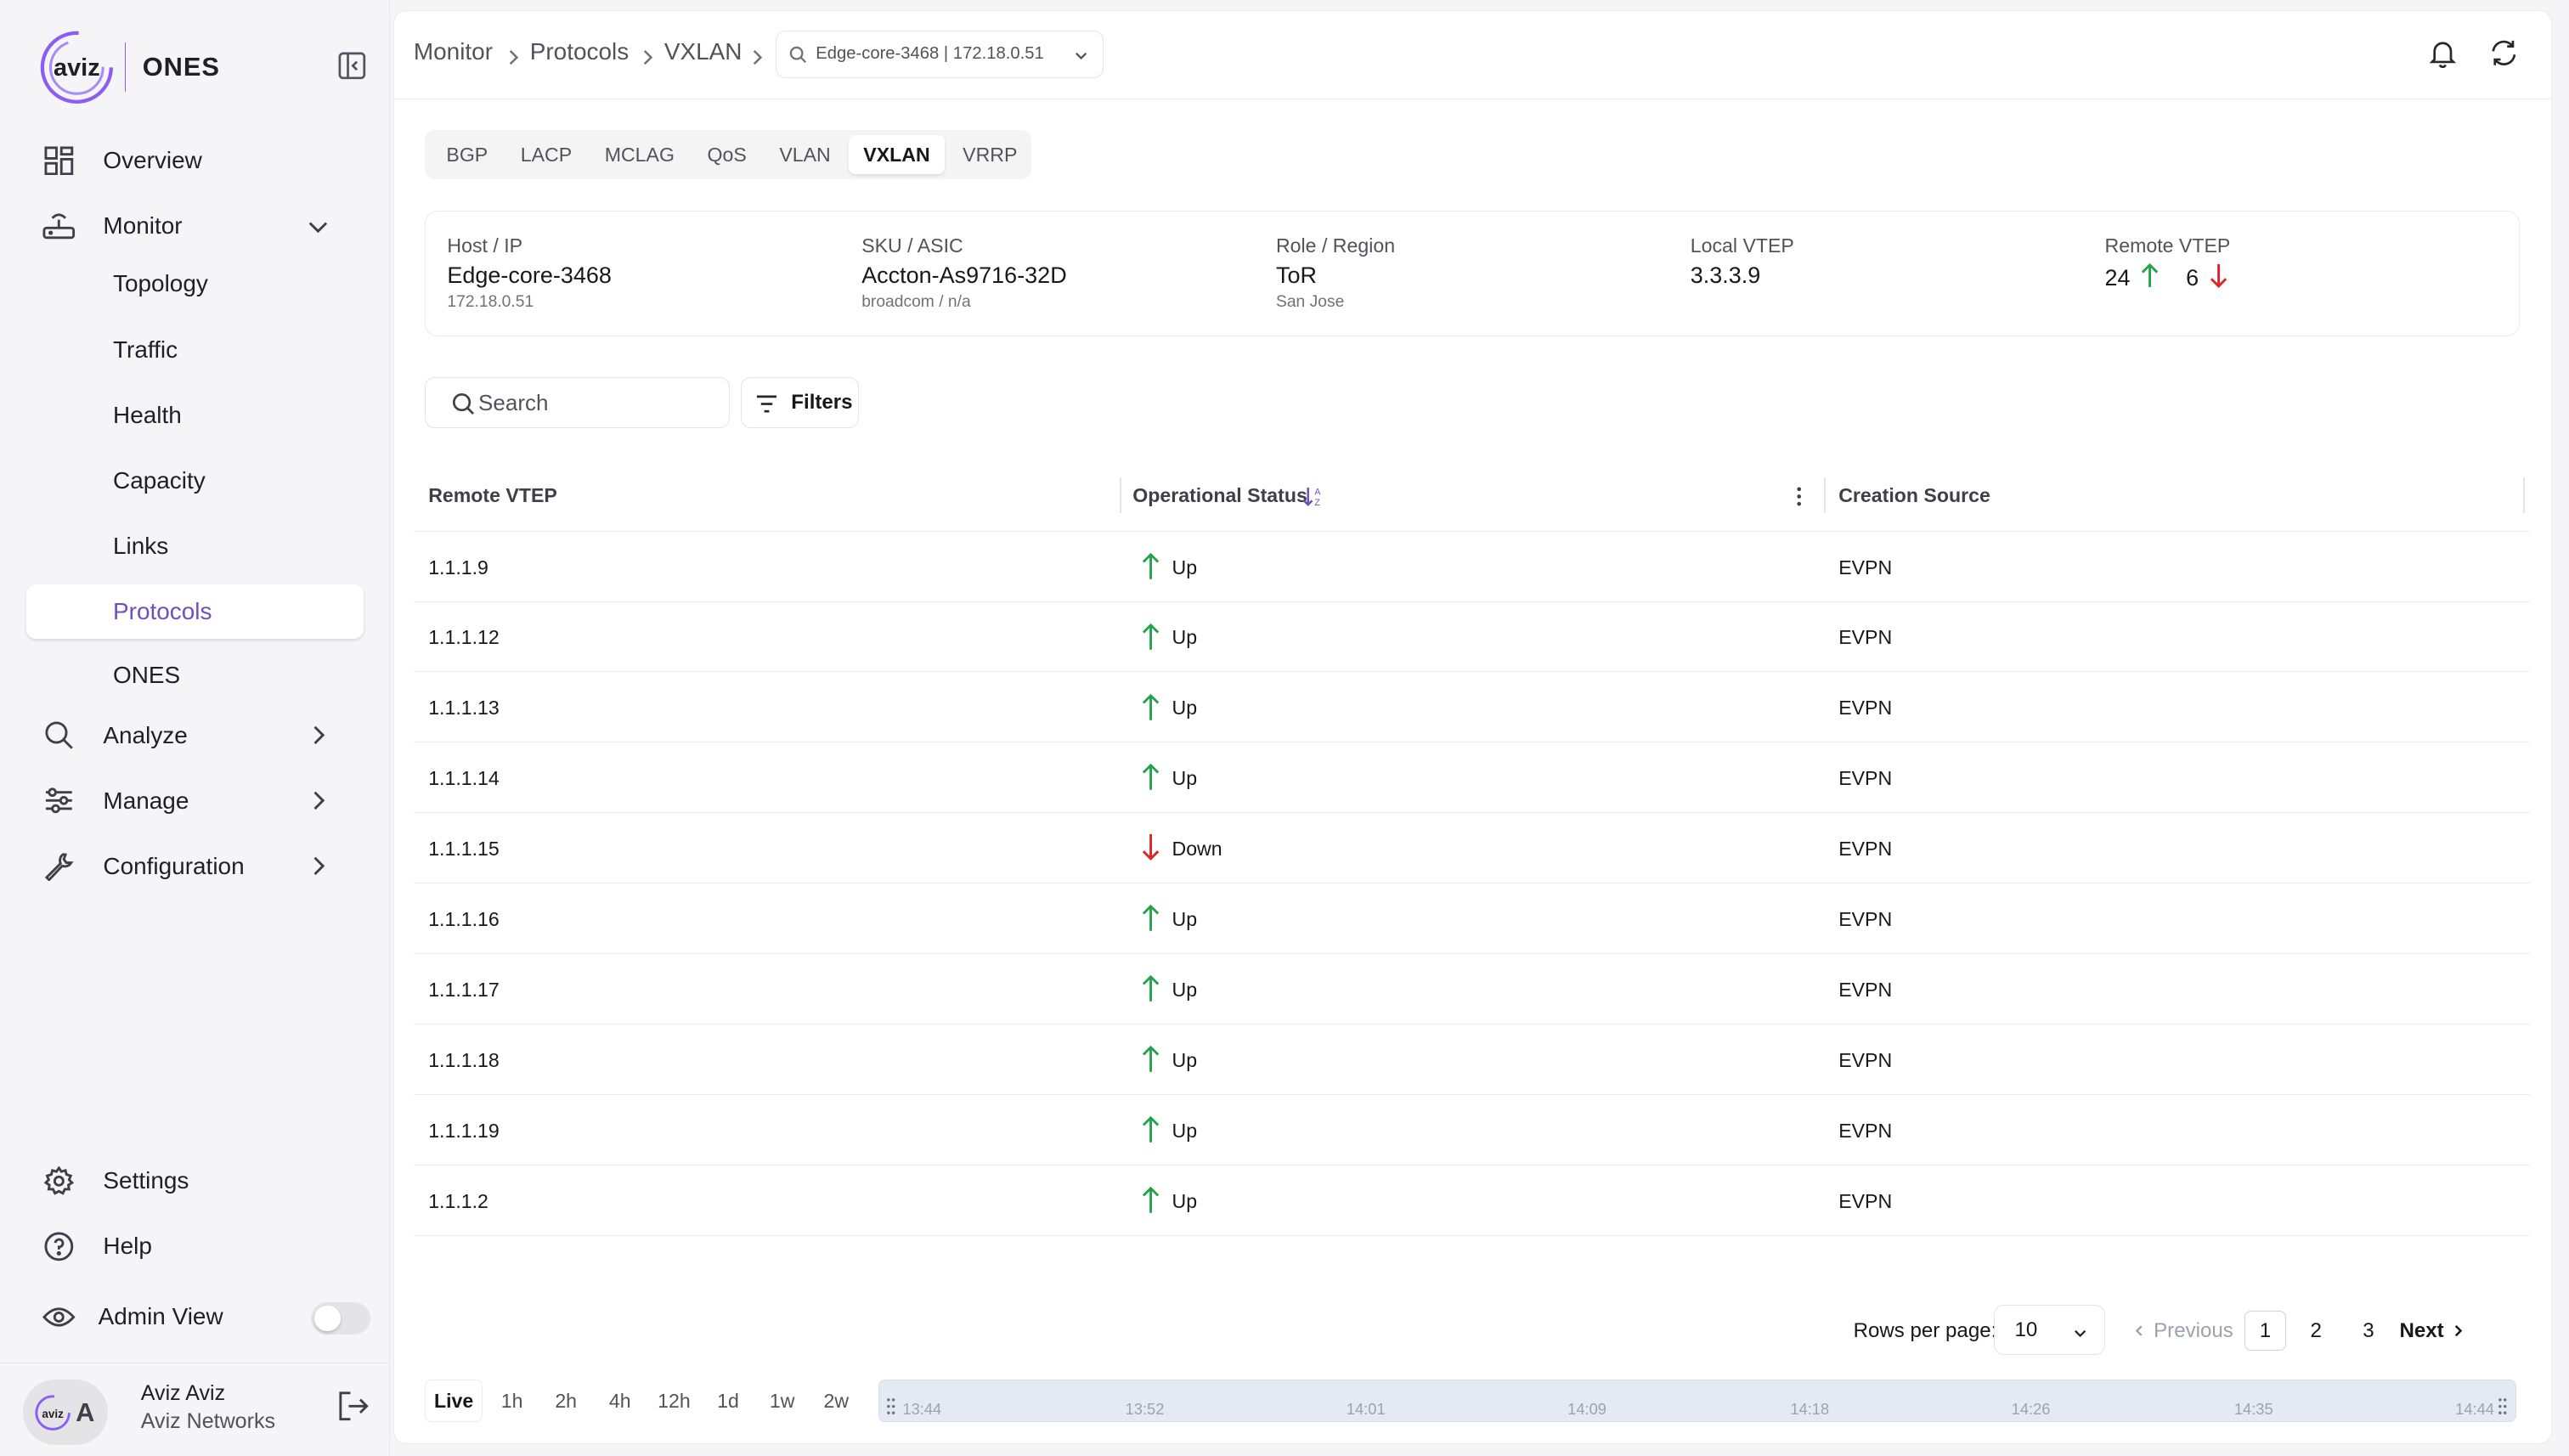  What do you see at coordinates (2219, 279) in the screenshot?
I see `arrow-down-icon` at bounding box center [2219, 279].